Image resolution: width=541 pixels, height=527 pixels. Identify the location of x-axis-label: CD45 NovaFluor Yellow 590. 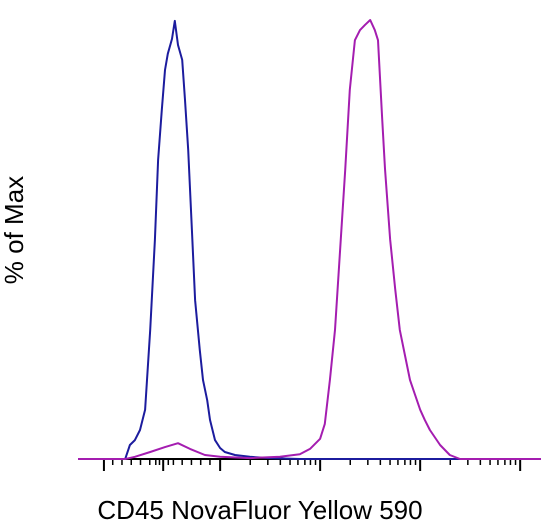
(259, 510).